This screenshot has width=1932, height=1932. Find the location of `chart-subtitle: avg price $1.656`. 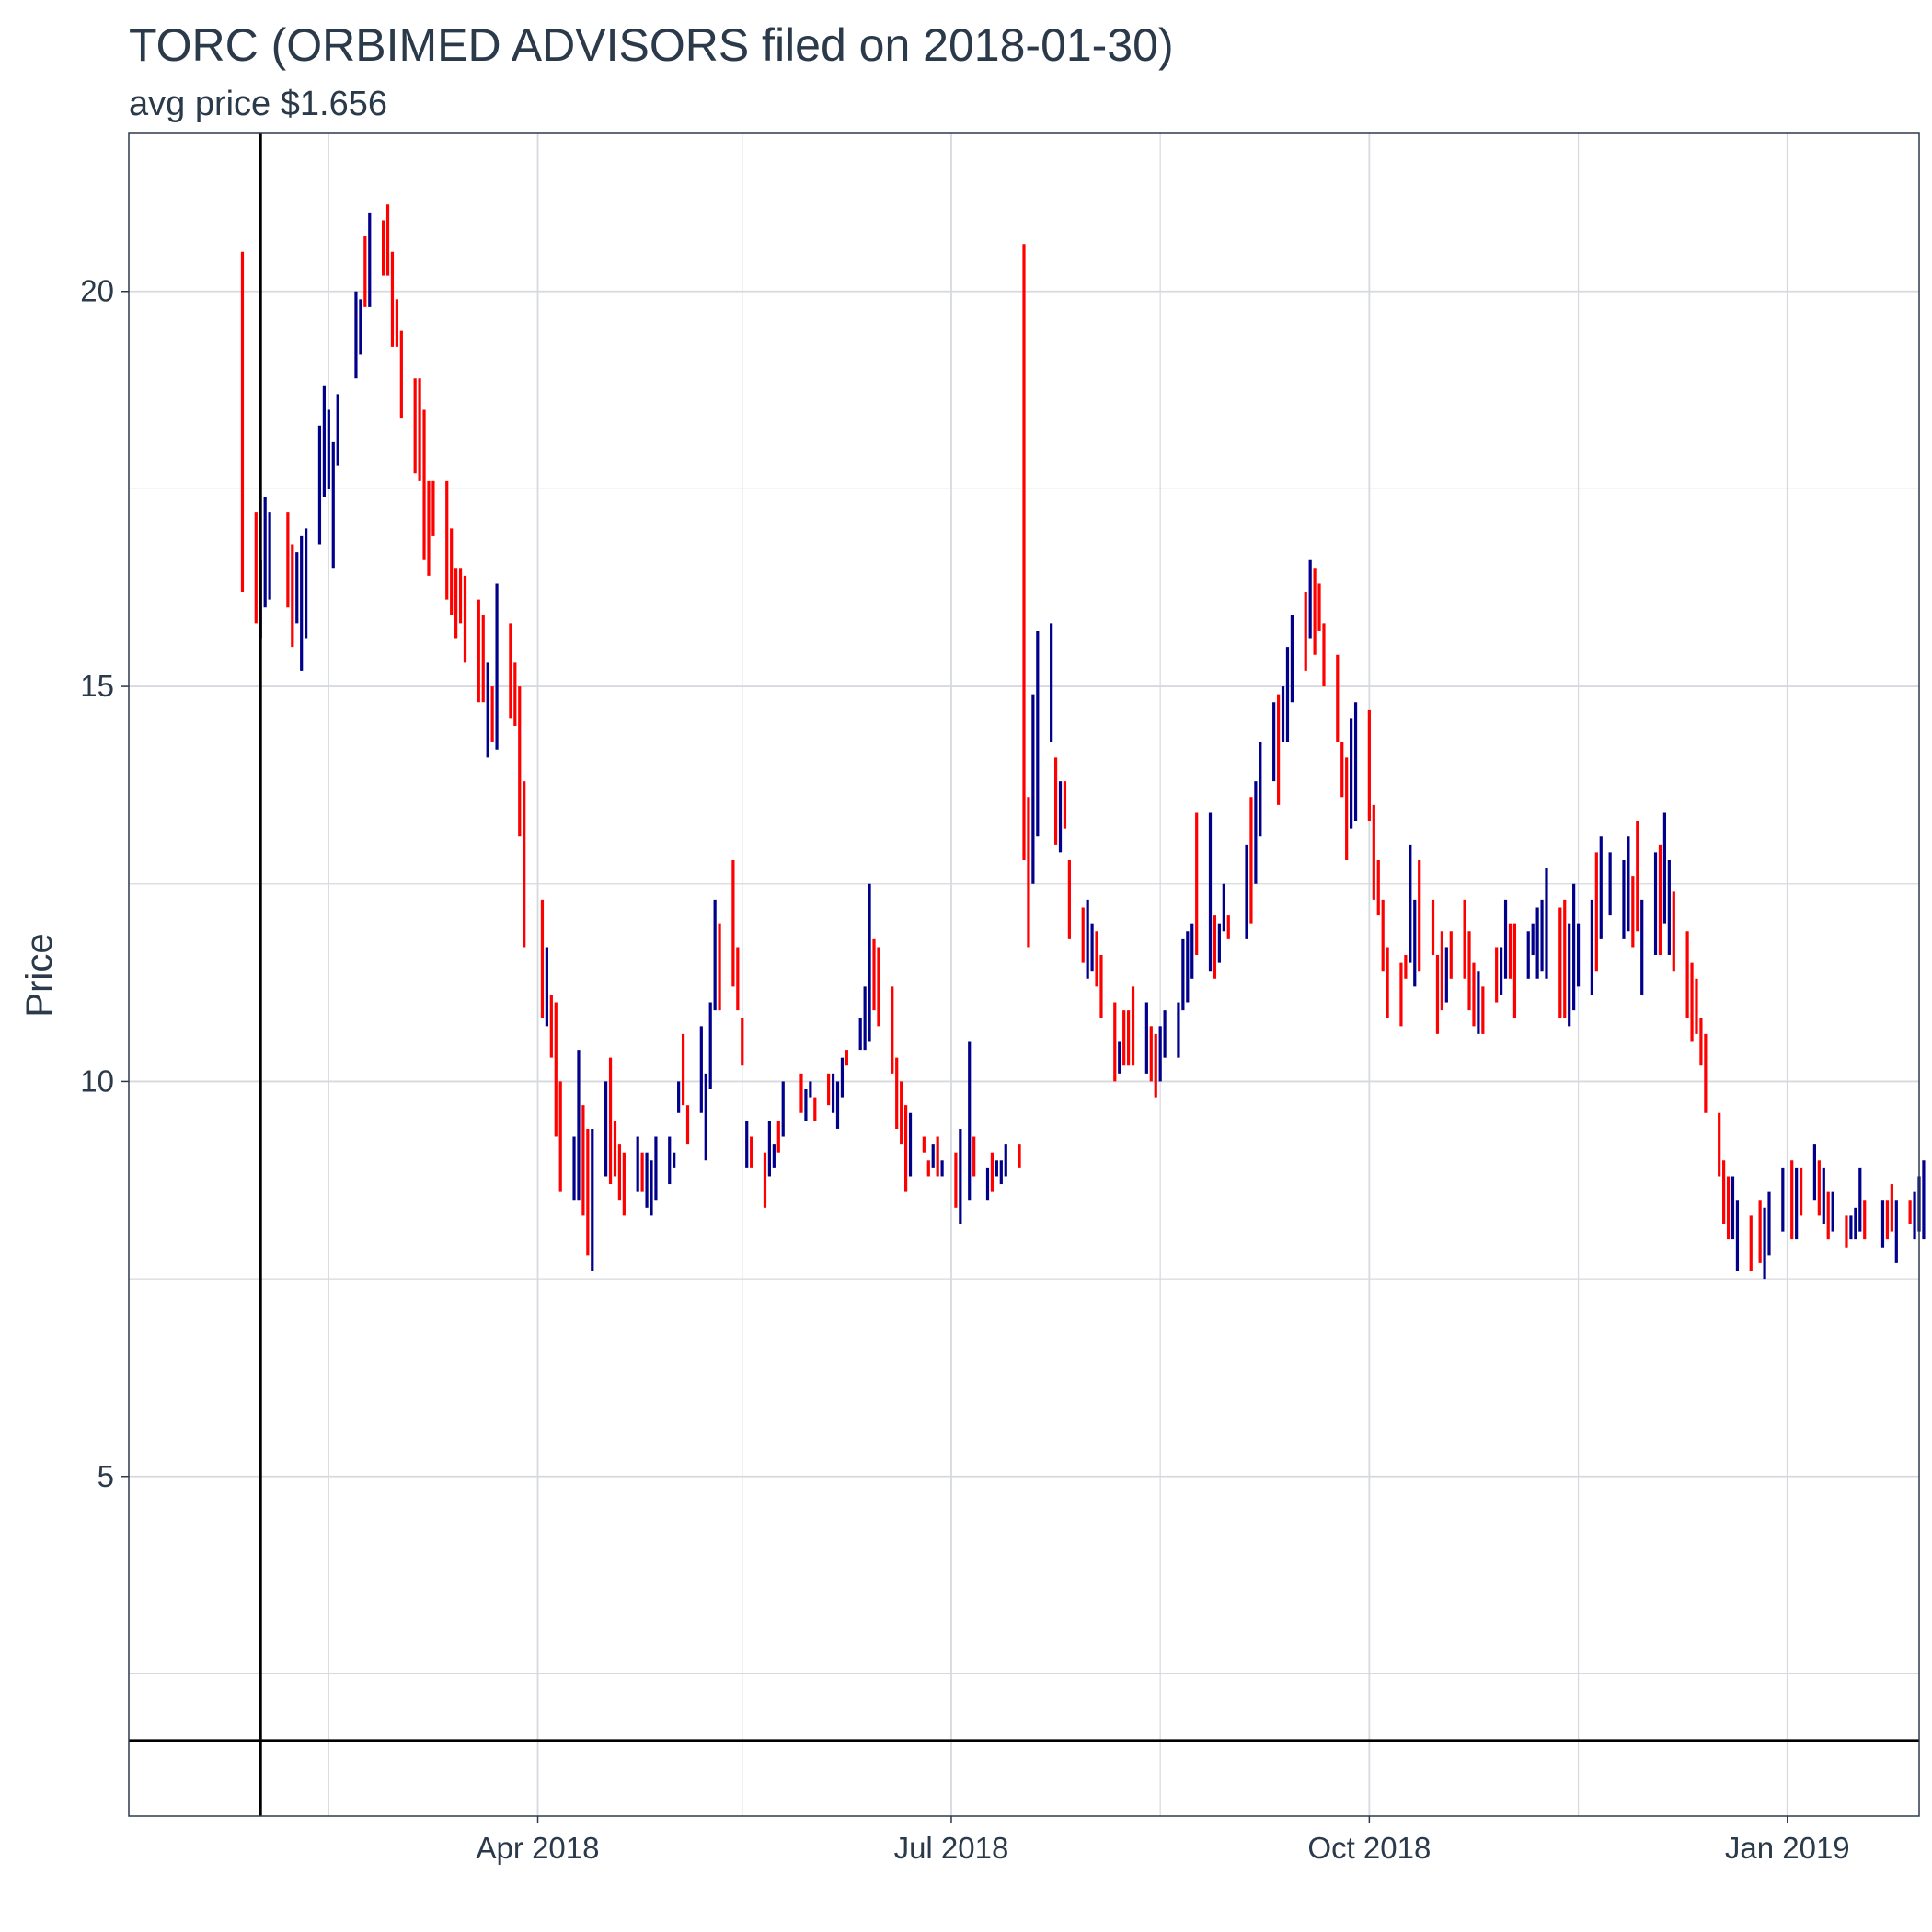

chart-subtitle: avg price $1.656 is located at coordinates (258, 104).